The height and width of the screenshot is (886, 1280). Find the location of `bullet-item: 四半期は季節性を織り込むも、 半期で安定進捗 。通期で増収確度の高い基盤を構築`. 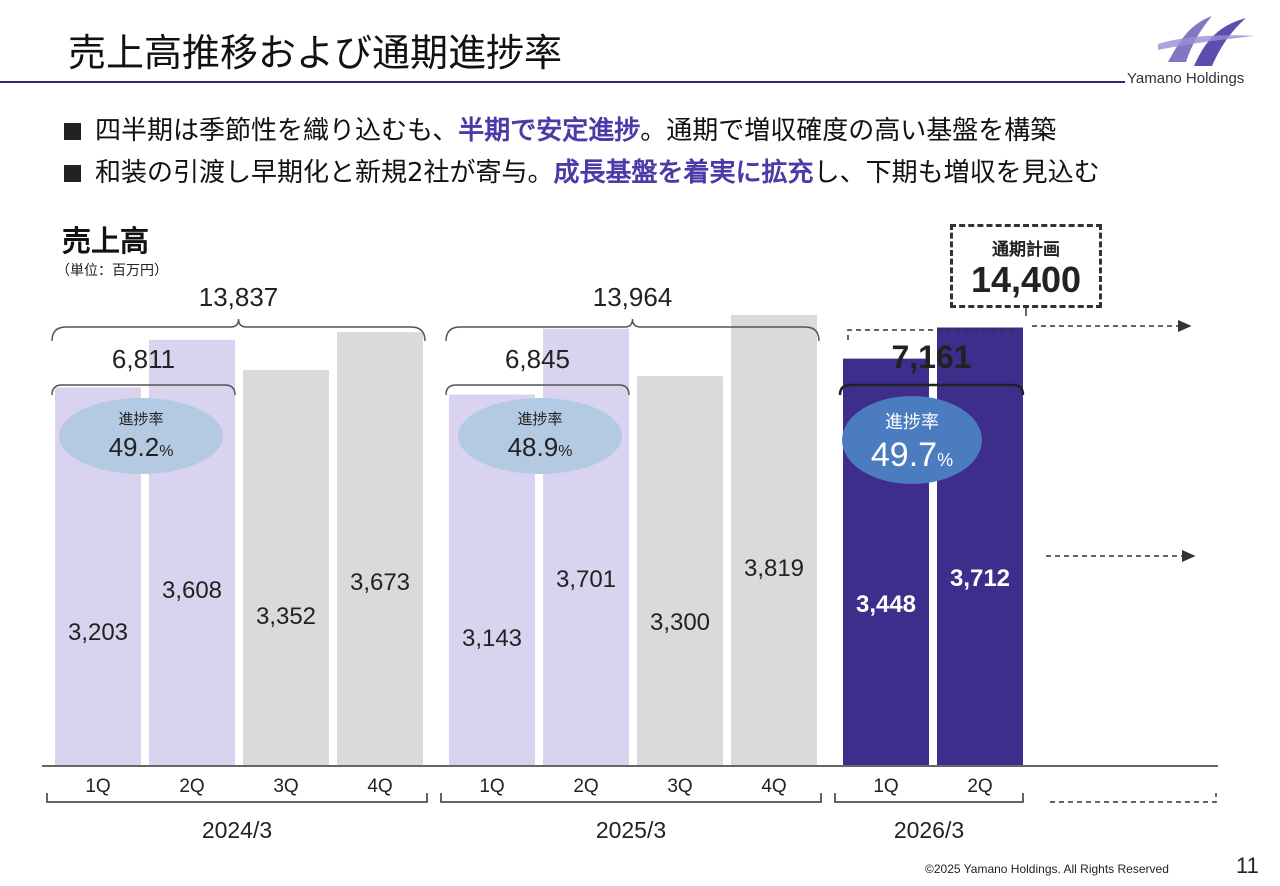

bullet-item: 四半期は季節性を織り込むも、 半期で安定進捗 。通期で増収確度の高い基盤を構築 is located at coordinates (582, 131).